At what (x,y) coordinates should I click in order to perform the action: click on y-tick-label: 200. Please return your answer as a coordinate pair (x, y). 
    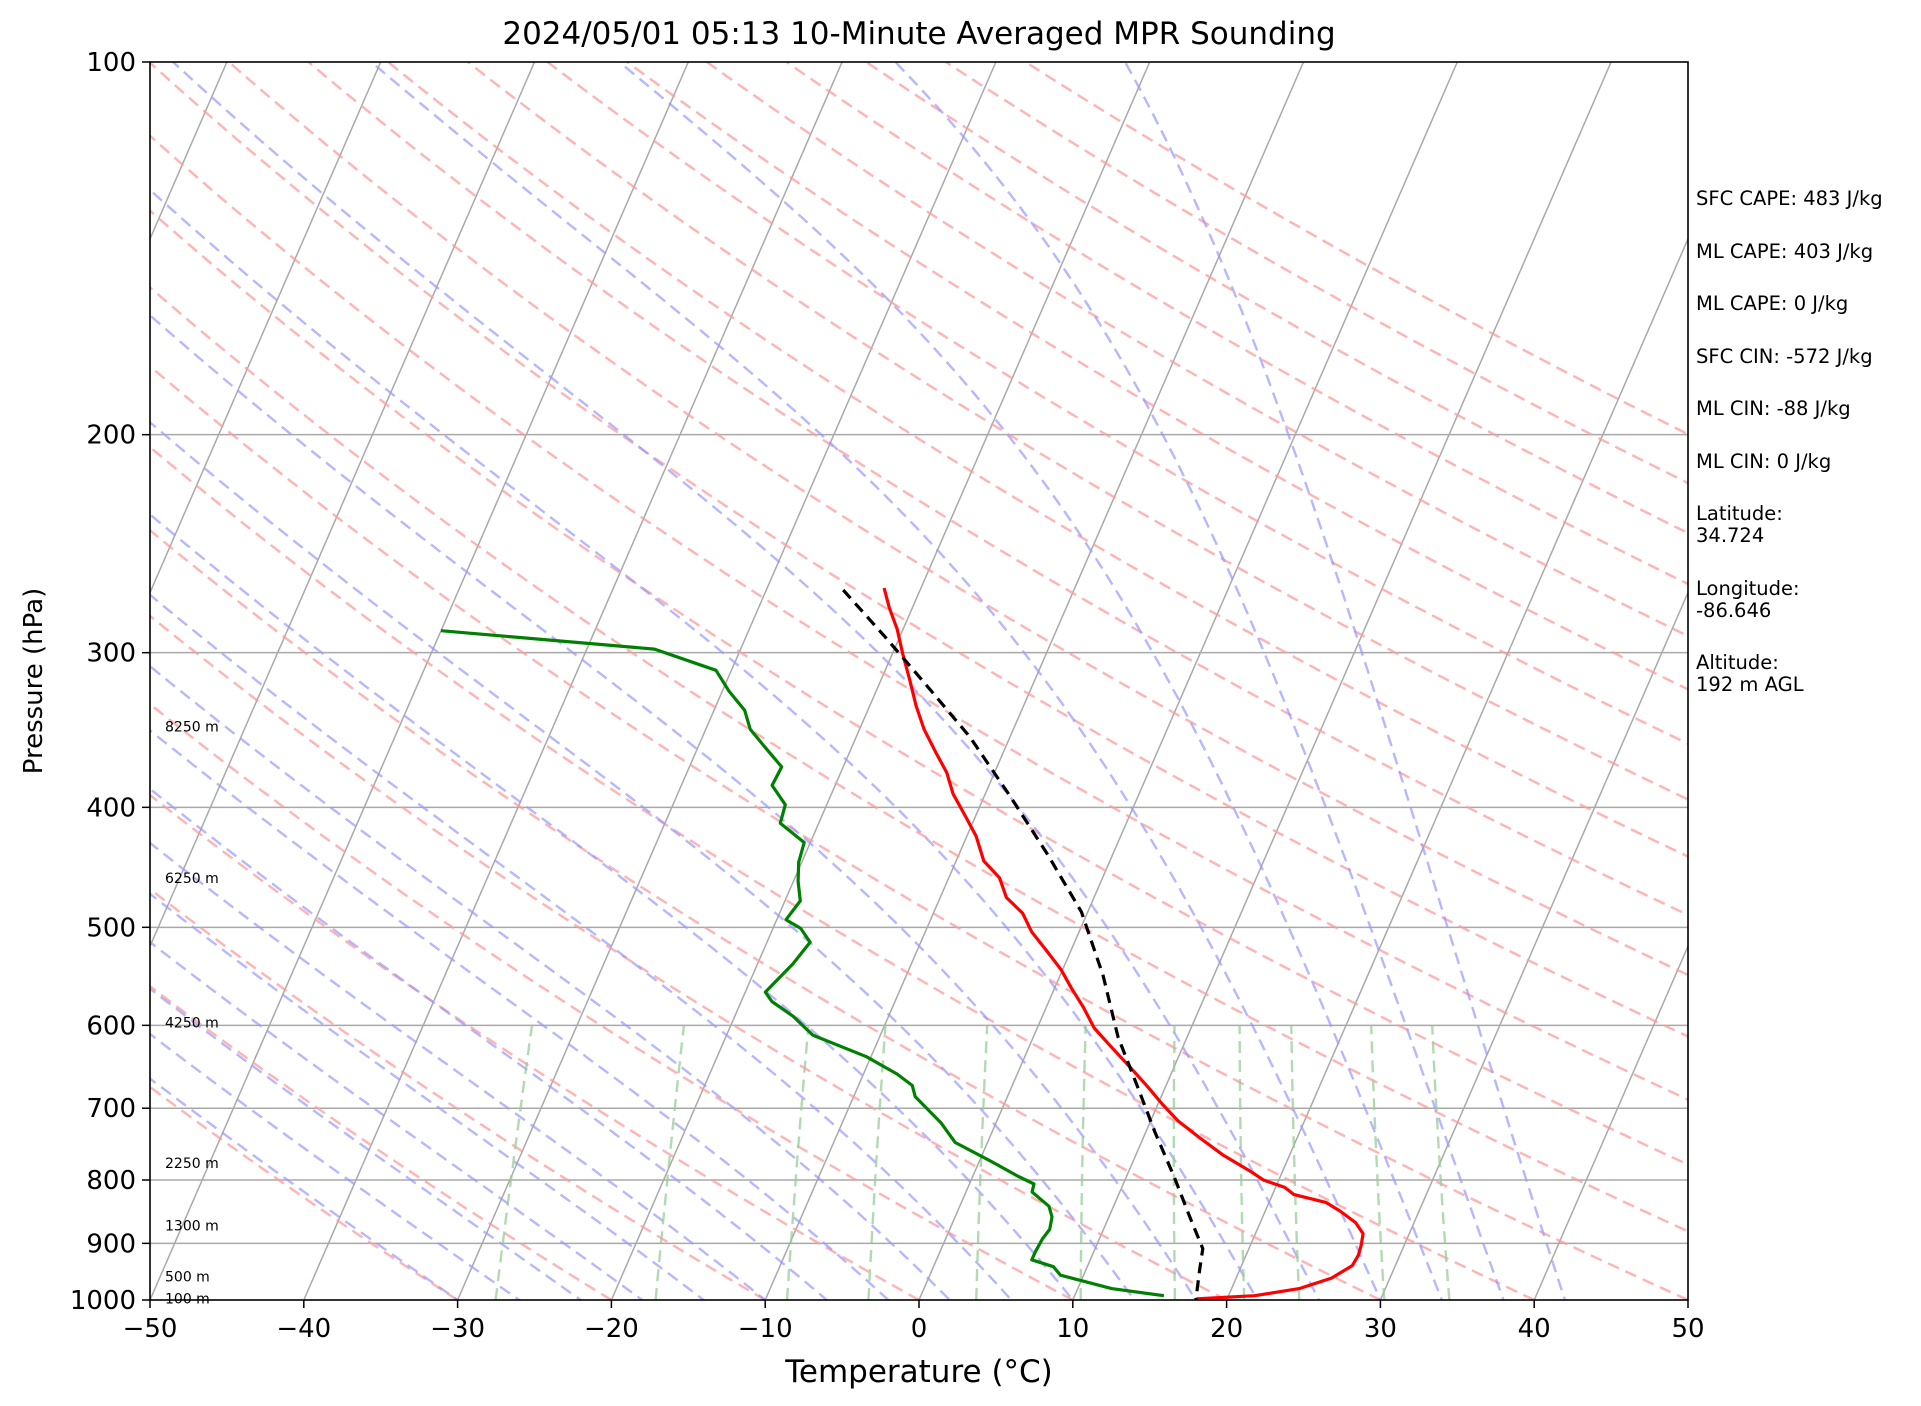
    Looking at the image, I should click on (111, 436).